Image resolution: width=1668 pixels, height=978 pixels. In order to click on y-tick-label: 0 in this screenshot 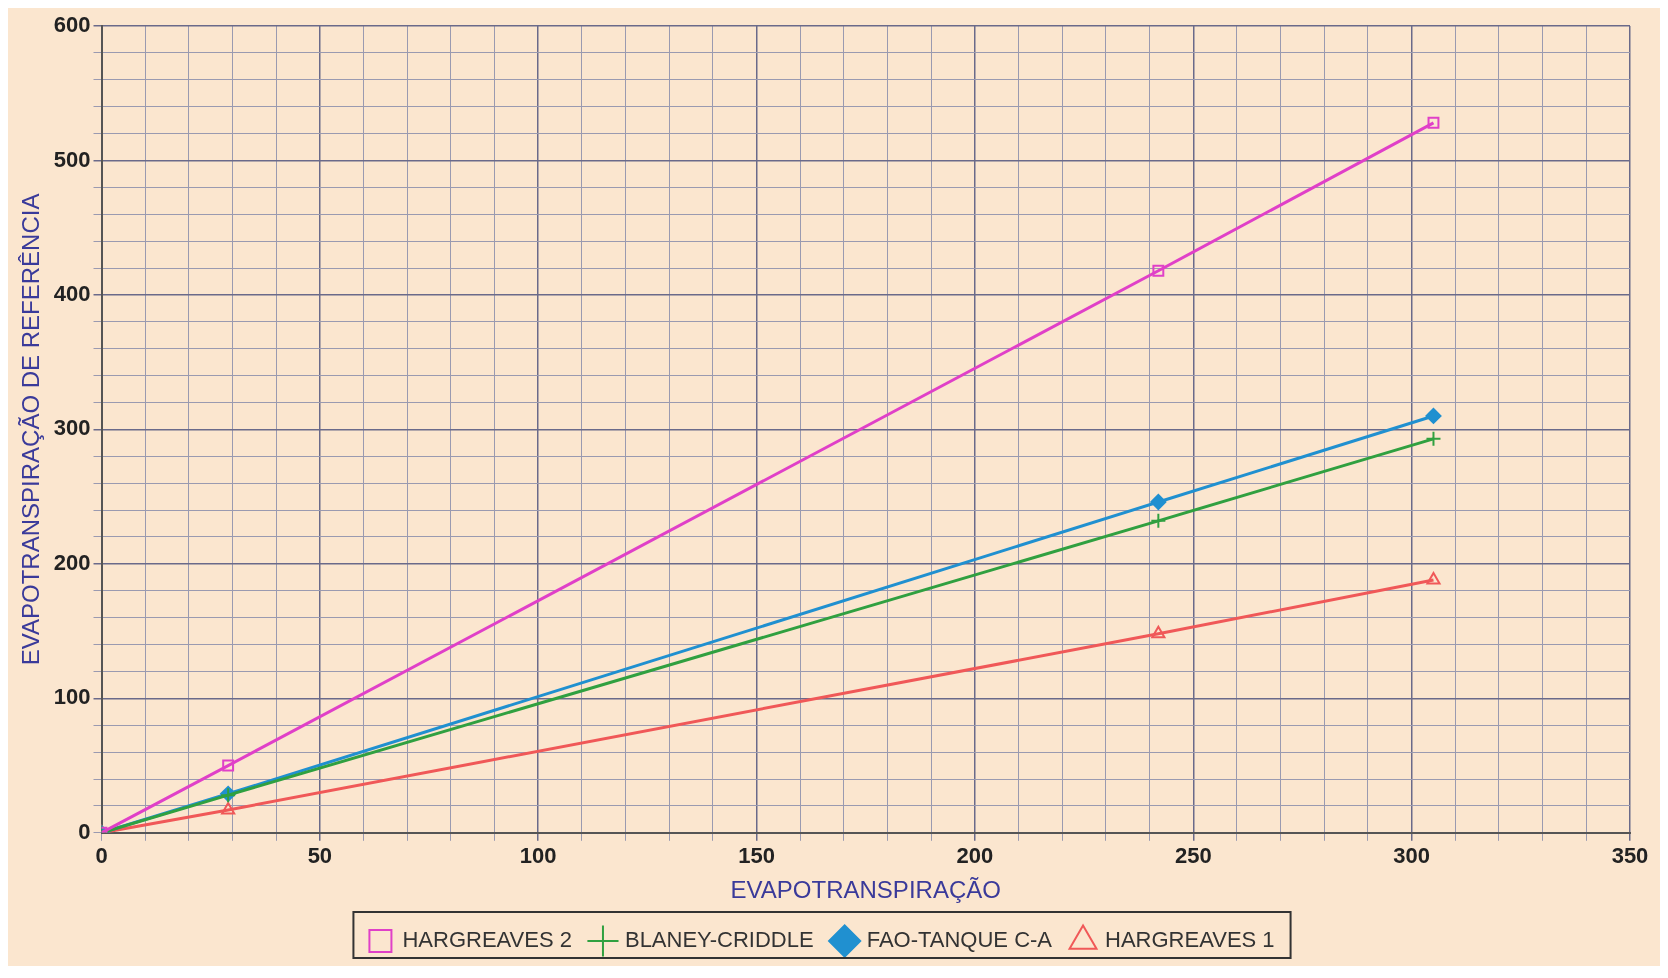, I will do `click(84, 831)`.